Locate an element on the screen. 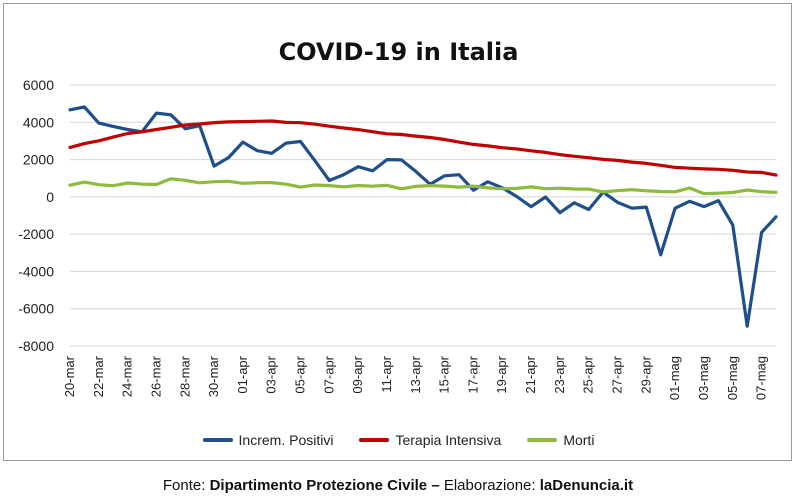  source-agency: Dipartimento Protezione Civile is located at coordinates (318, 485).